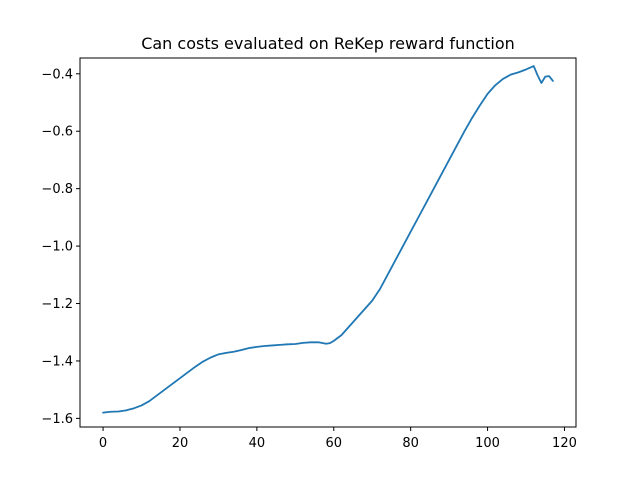 This screenshot has height=480, width=640. What do you see at coordinates (410, 443) in the screenshot?
I see `x-tick-label: 80` at bounding box center [410, 443].